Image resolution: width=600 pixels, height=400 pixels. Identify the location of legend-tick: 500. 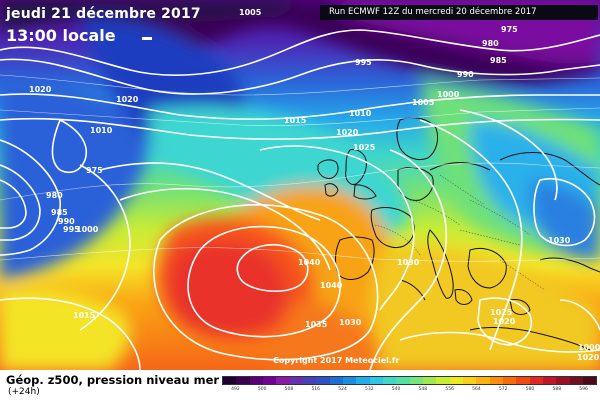
(262, 389).